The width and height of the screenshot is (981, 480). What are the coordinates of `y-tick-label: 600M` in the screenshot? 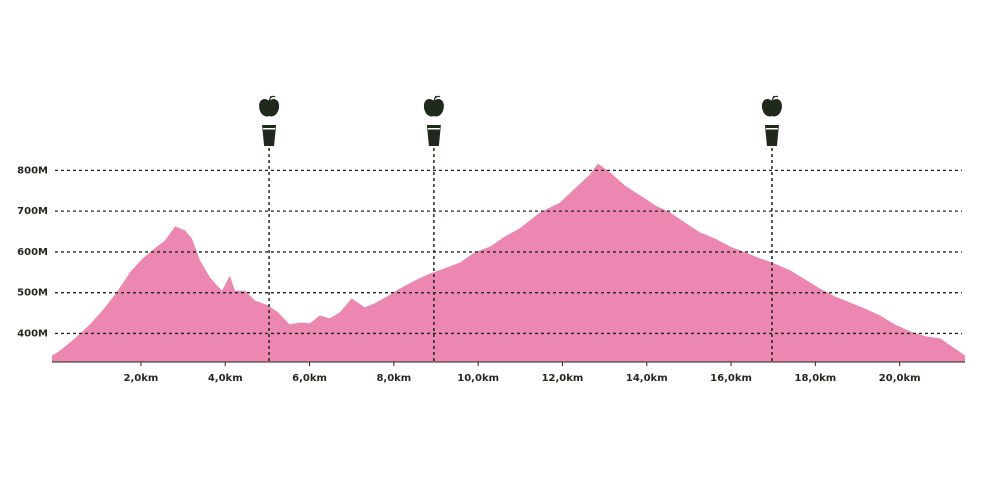 It's located at (32, 252).